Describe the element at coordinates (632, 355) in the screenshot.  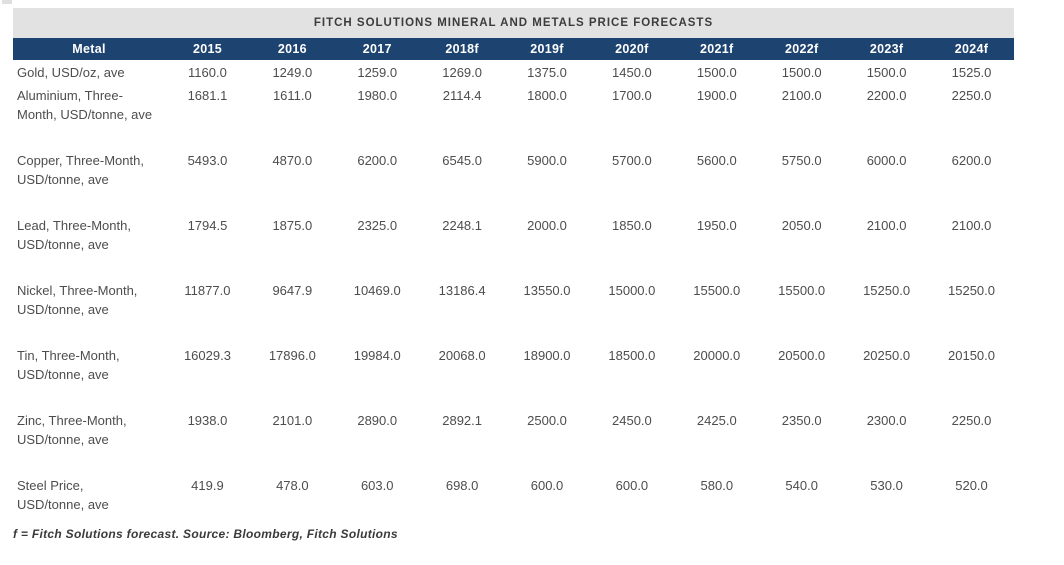
I see `value-cell: 18500.0` at that location.